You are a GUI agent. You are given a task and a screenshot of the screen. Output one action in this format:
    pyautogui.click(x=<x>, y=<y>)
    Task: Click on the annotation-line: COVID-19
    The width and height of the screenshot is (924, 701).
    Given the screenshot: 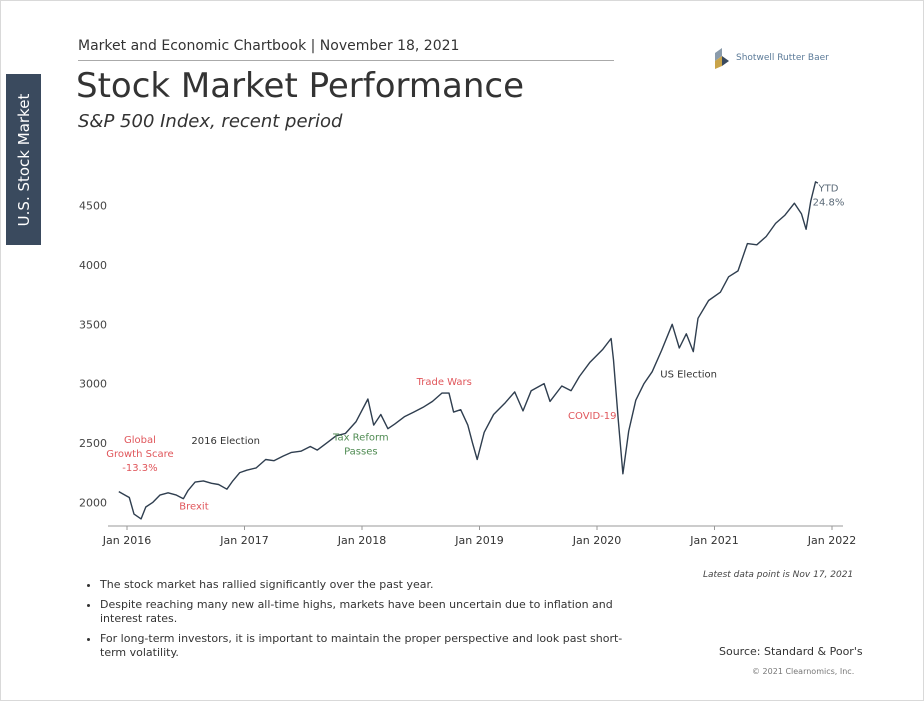 What is the action you would take?
    pyautogui.click(x=592, y=416)
    